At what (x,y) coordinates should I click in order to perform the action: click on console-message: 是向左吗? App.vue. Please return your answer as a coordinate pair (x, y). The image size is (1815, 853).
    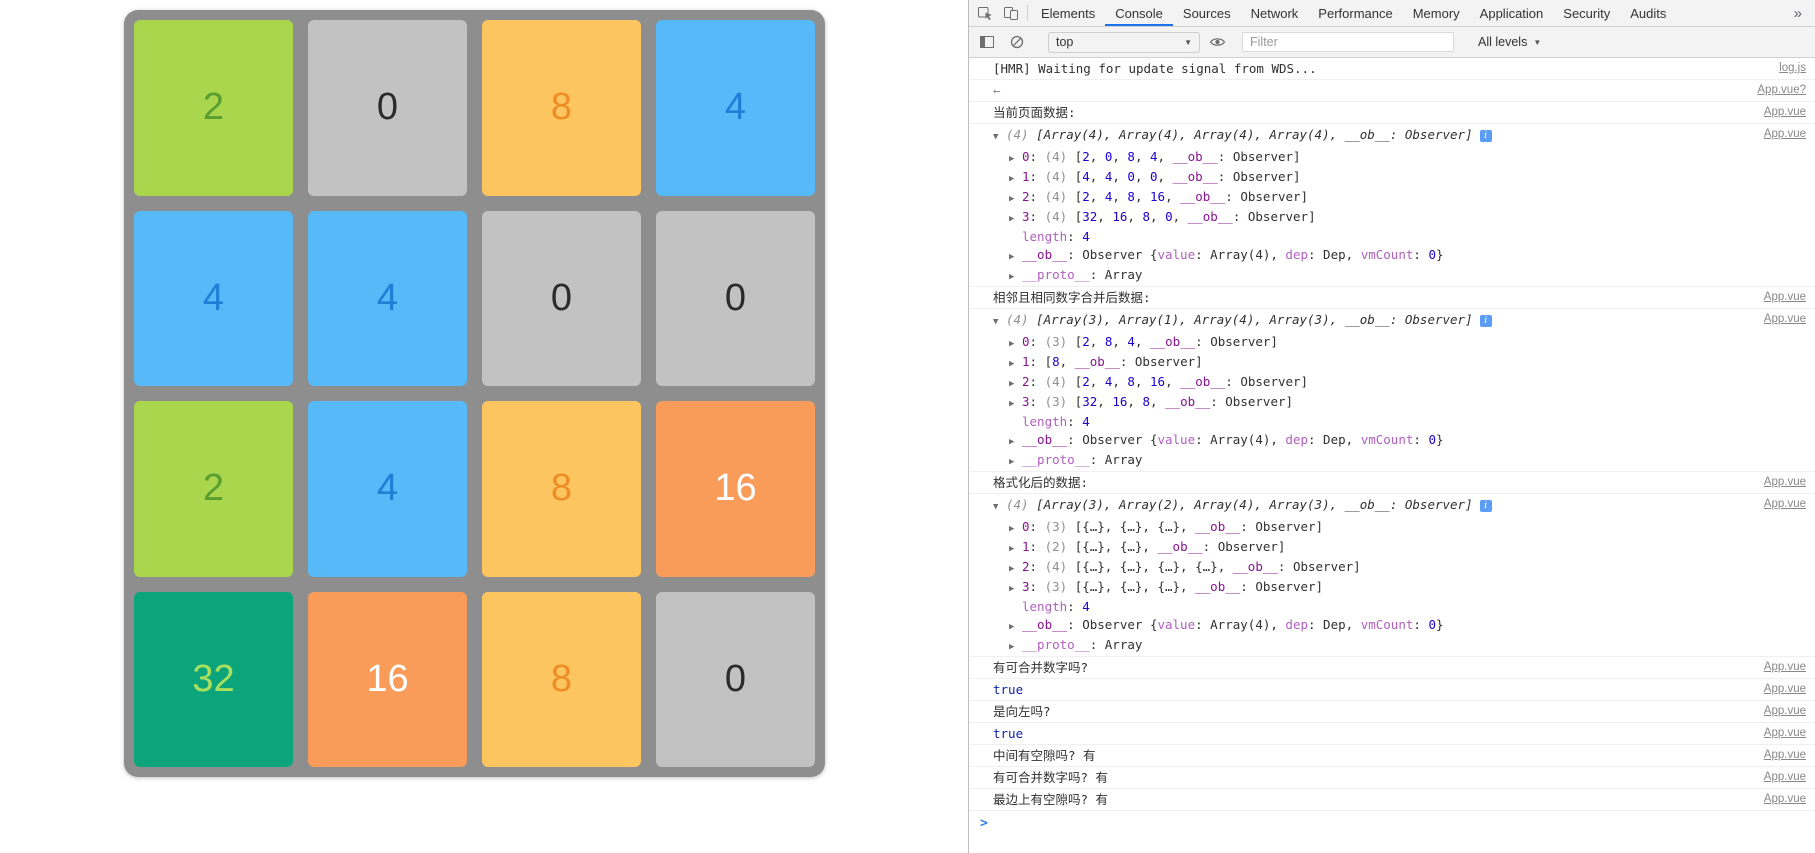
    Looking at the image, I should click on (1392, 711).